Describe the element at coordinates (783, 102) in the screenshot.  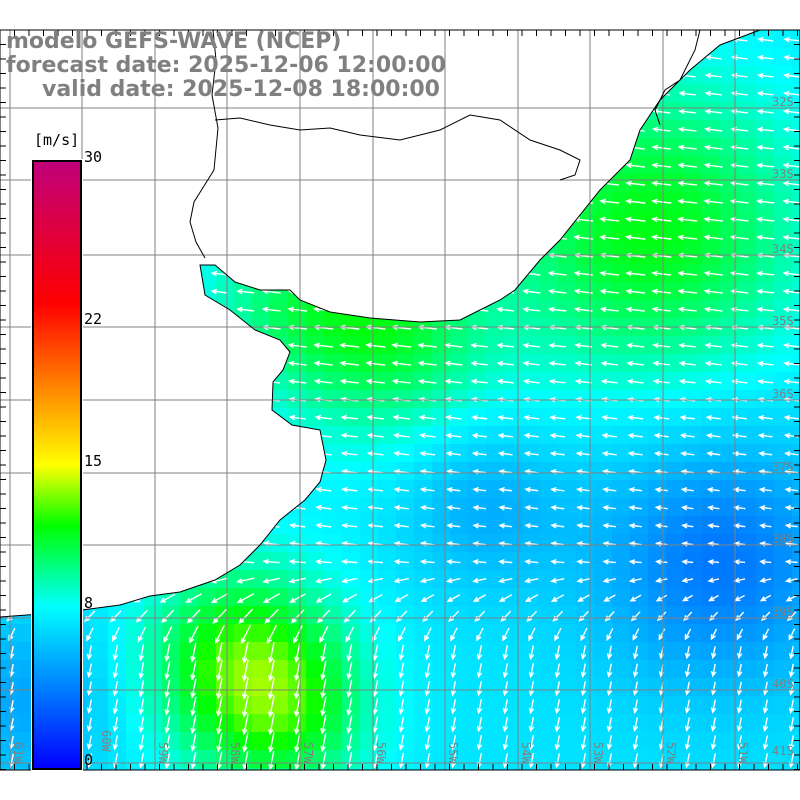
I see `lat-label: 32S` at that location.